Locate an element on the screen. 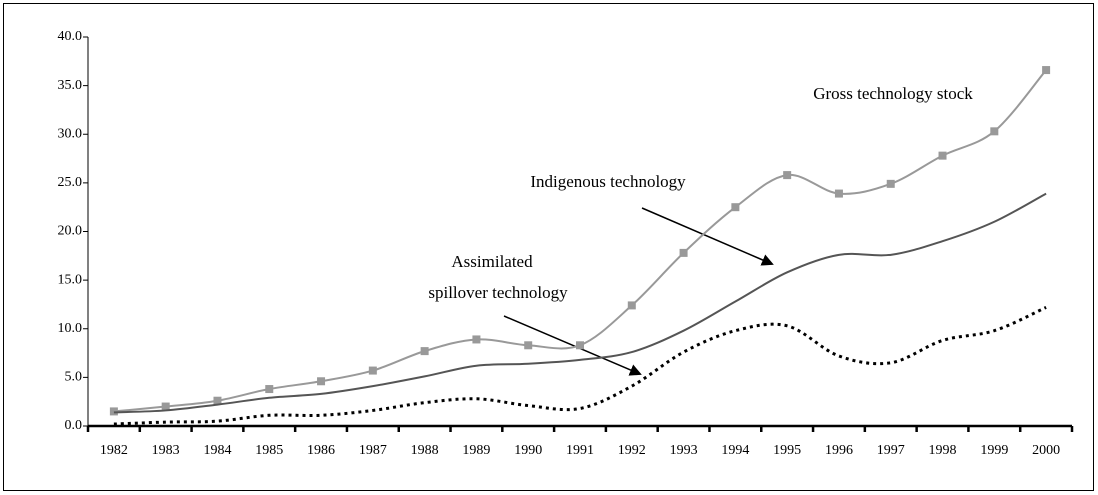  x-tick-label: 1990 is located at coordinates (528, 450).